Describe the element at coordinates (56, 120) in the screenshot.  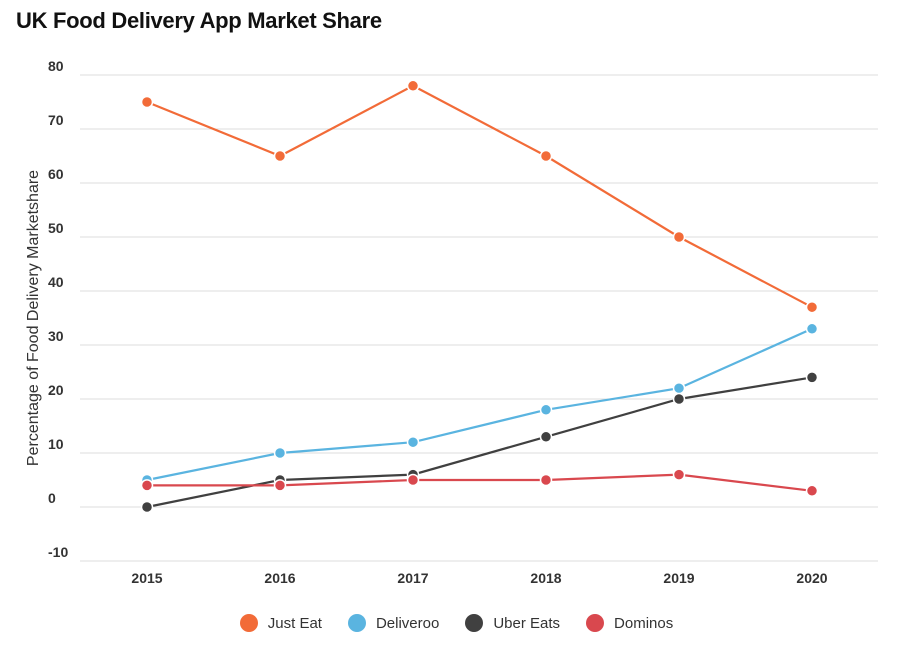
I see `y-tick-label: 70` at that location.